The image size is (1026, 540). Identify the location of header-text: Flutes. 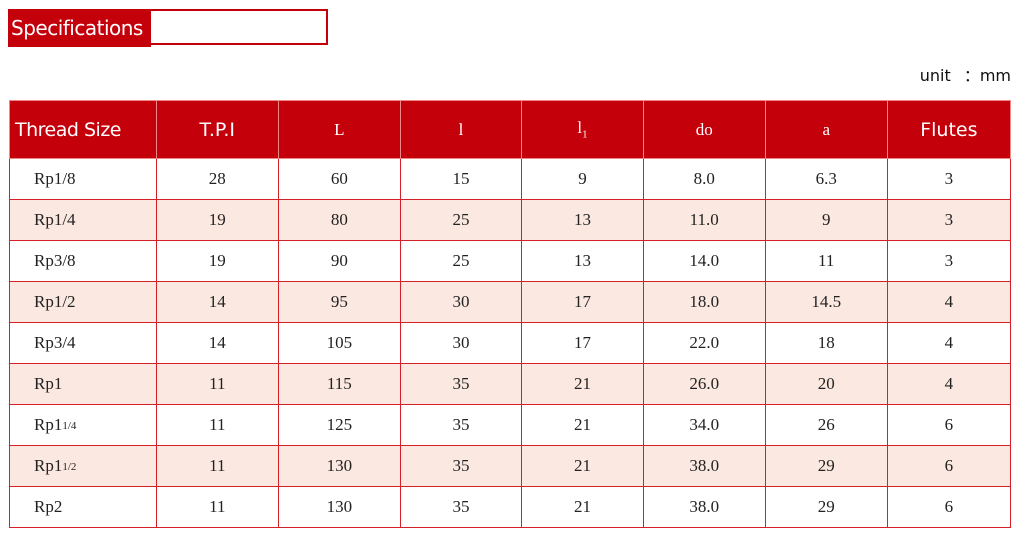
(949, 129).